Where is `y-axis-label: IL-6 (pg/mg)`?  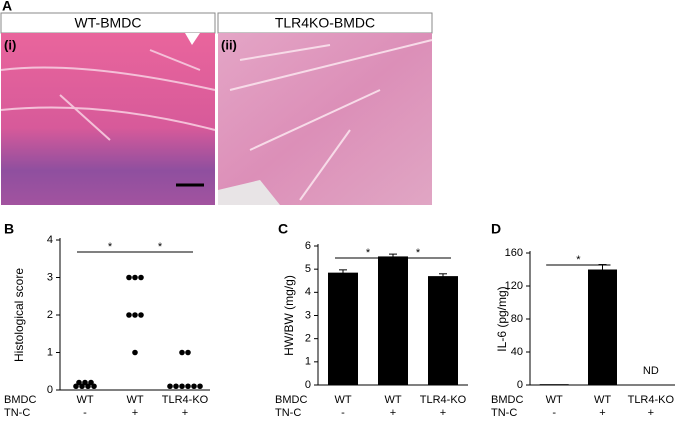 y-axis-label: IL-6 (pg/mg) is located at coordinates (502, 318).